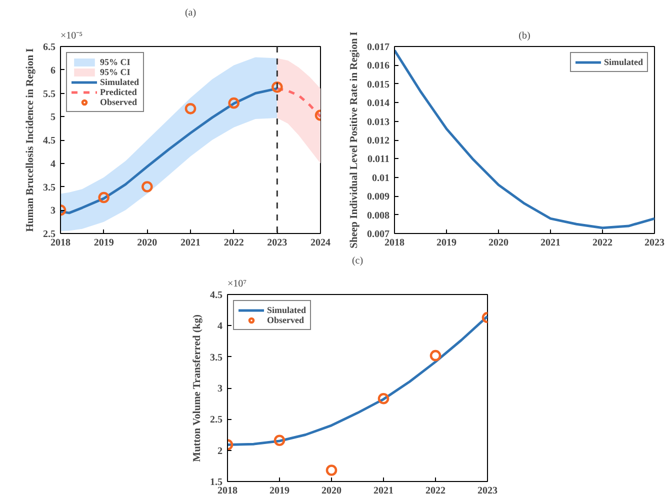 The image size is (669, 498). I want to click on y-tick-label: 0.013, so click(378, 122).